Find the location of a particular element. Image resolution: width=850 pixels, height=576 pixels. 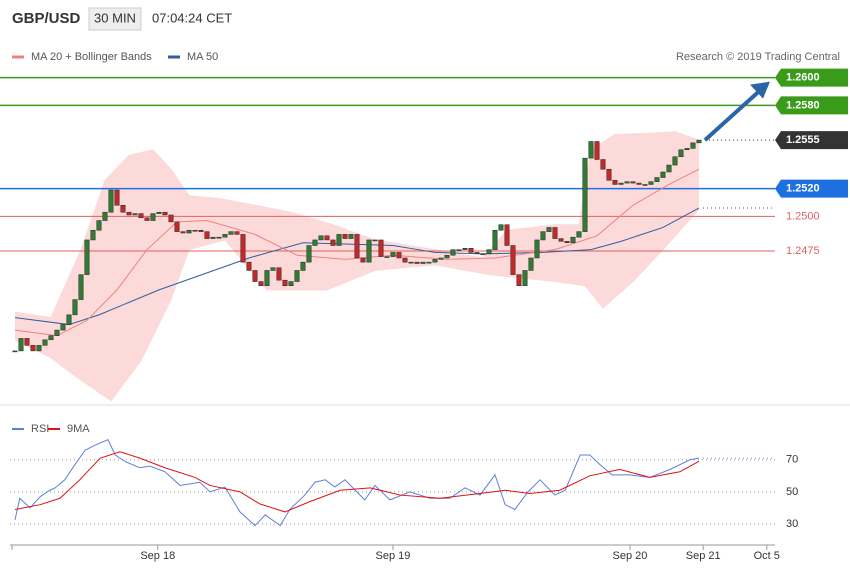

interval: 30 MIN is located at coordinates (115, 17).